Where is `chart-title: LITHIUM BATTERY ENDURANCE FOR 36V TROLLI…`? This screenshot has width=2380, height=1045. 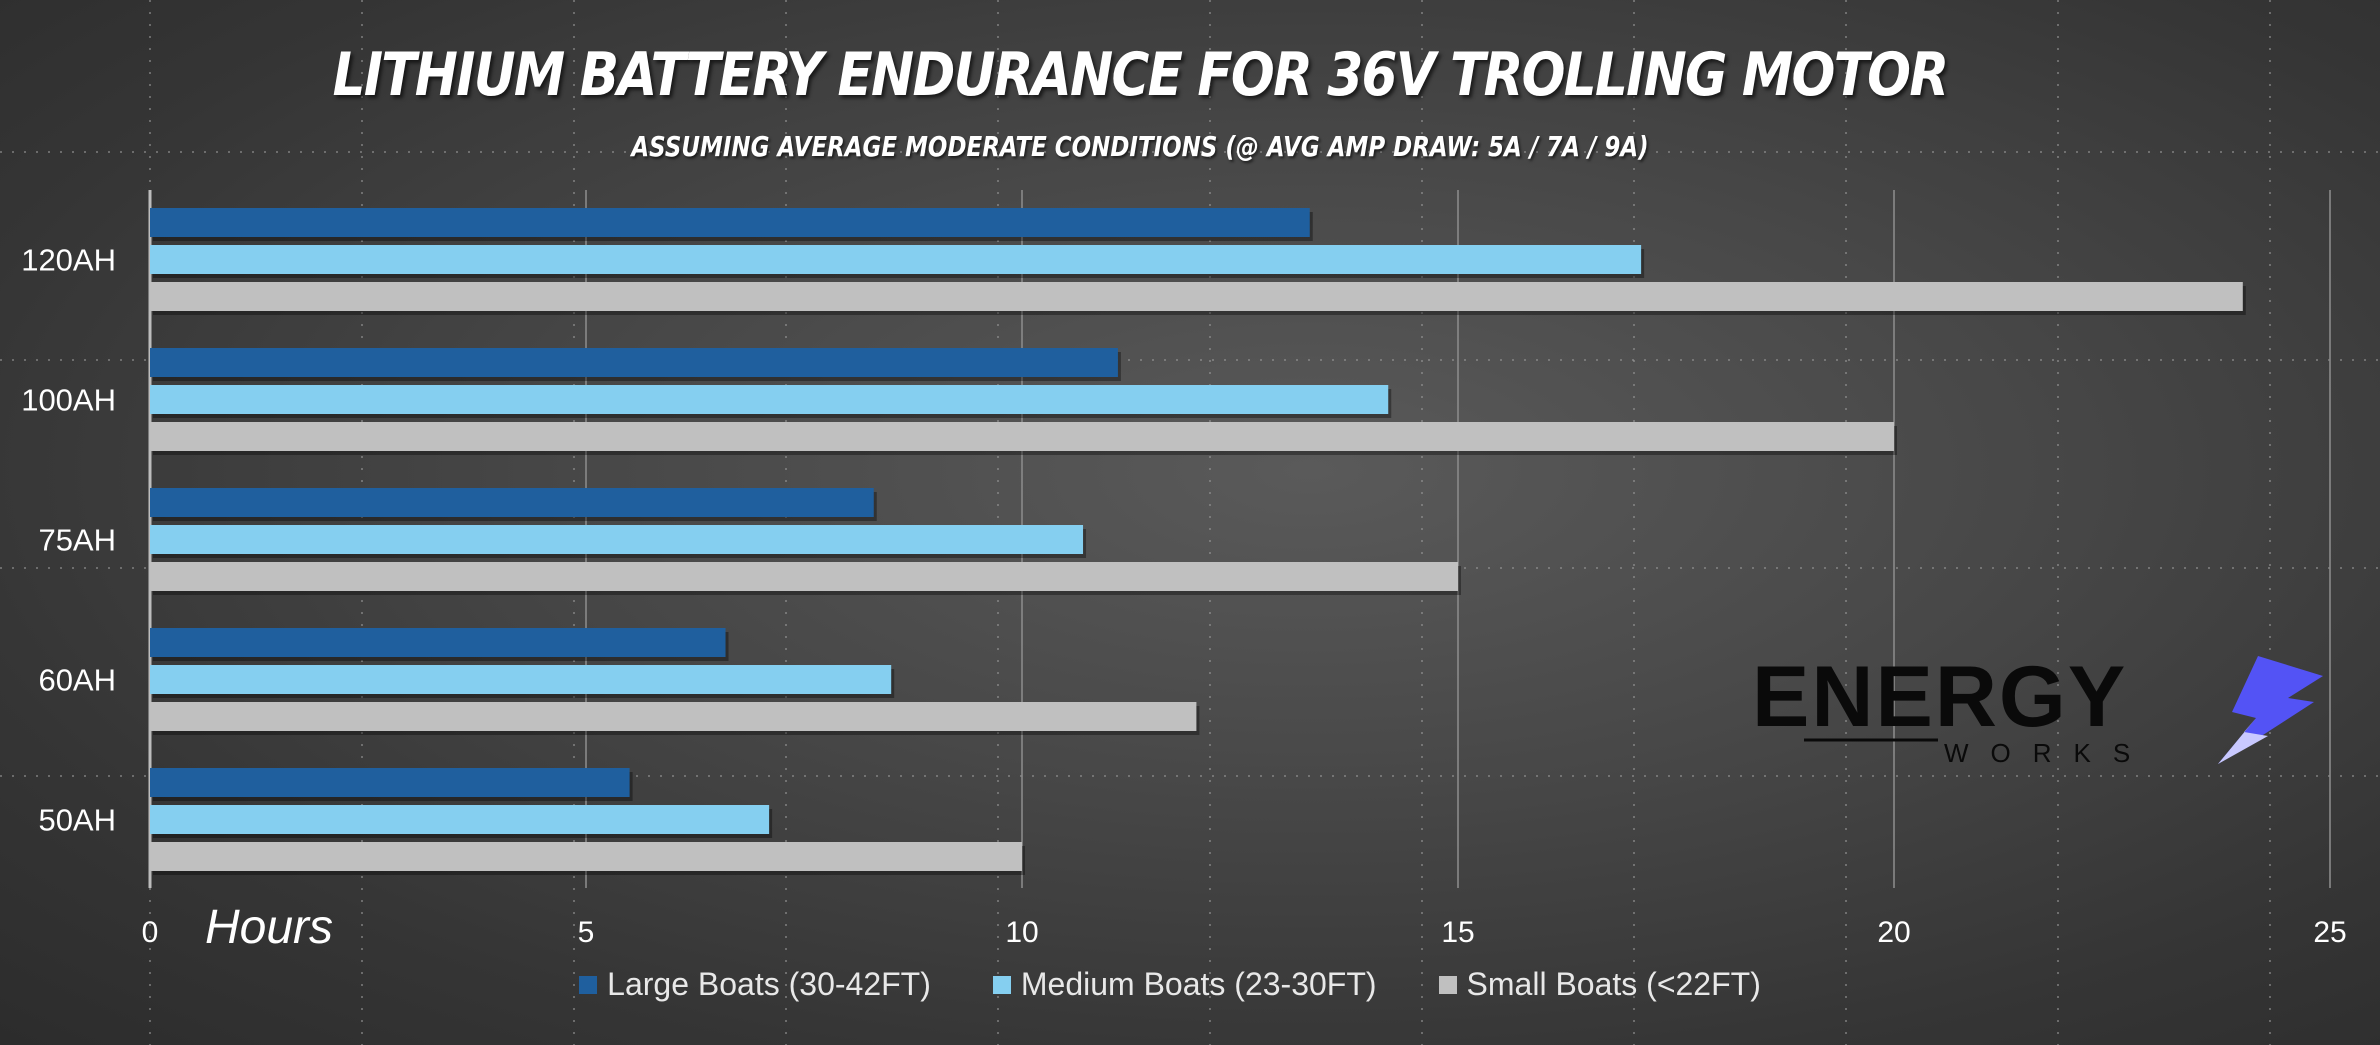
chart-title: LITHIUM BATTERY ENDURANCE FOR 36V TROLLI… is located at coordinates (1140, 75).